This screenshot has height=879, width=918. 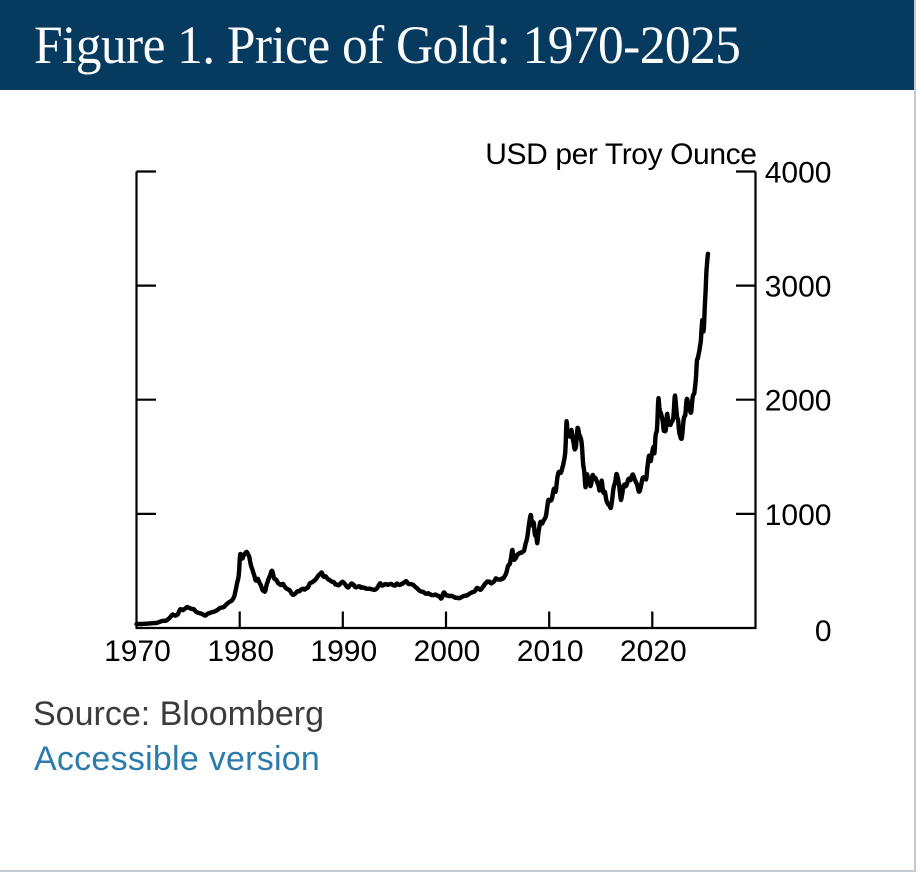 What do you see at coordinates (798, 287) in the screenshot?
I see `svg-text: 3000` at bounding box center [798, 287].